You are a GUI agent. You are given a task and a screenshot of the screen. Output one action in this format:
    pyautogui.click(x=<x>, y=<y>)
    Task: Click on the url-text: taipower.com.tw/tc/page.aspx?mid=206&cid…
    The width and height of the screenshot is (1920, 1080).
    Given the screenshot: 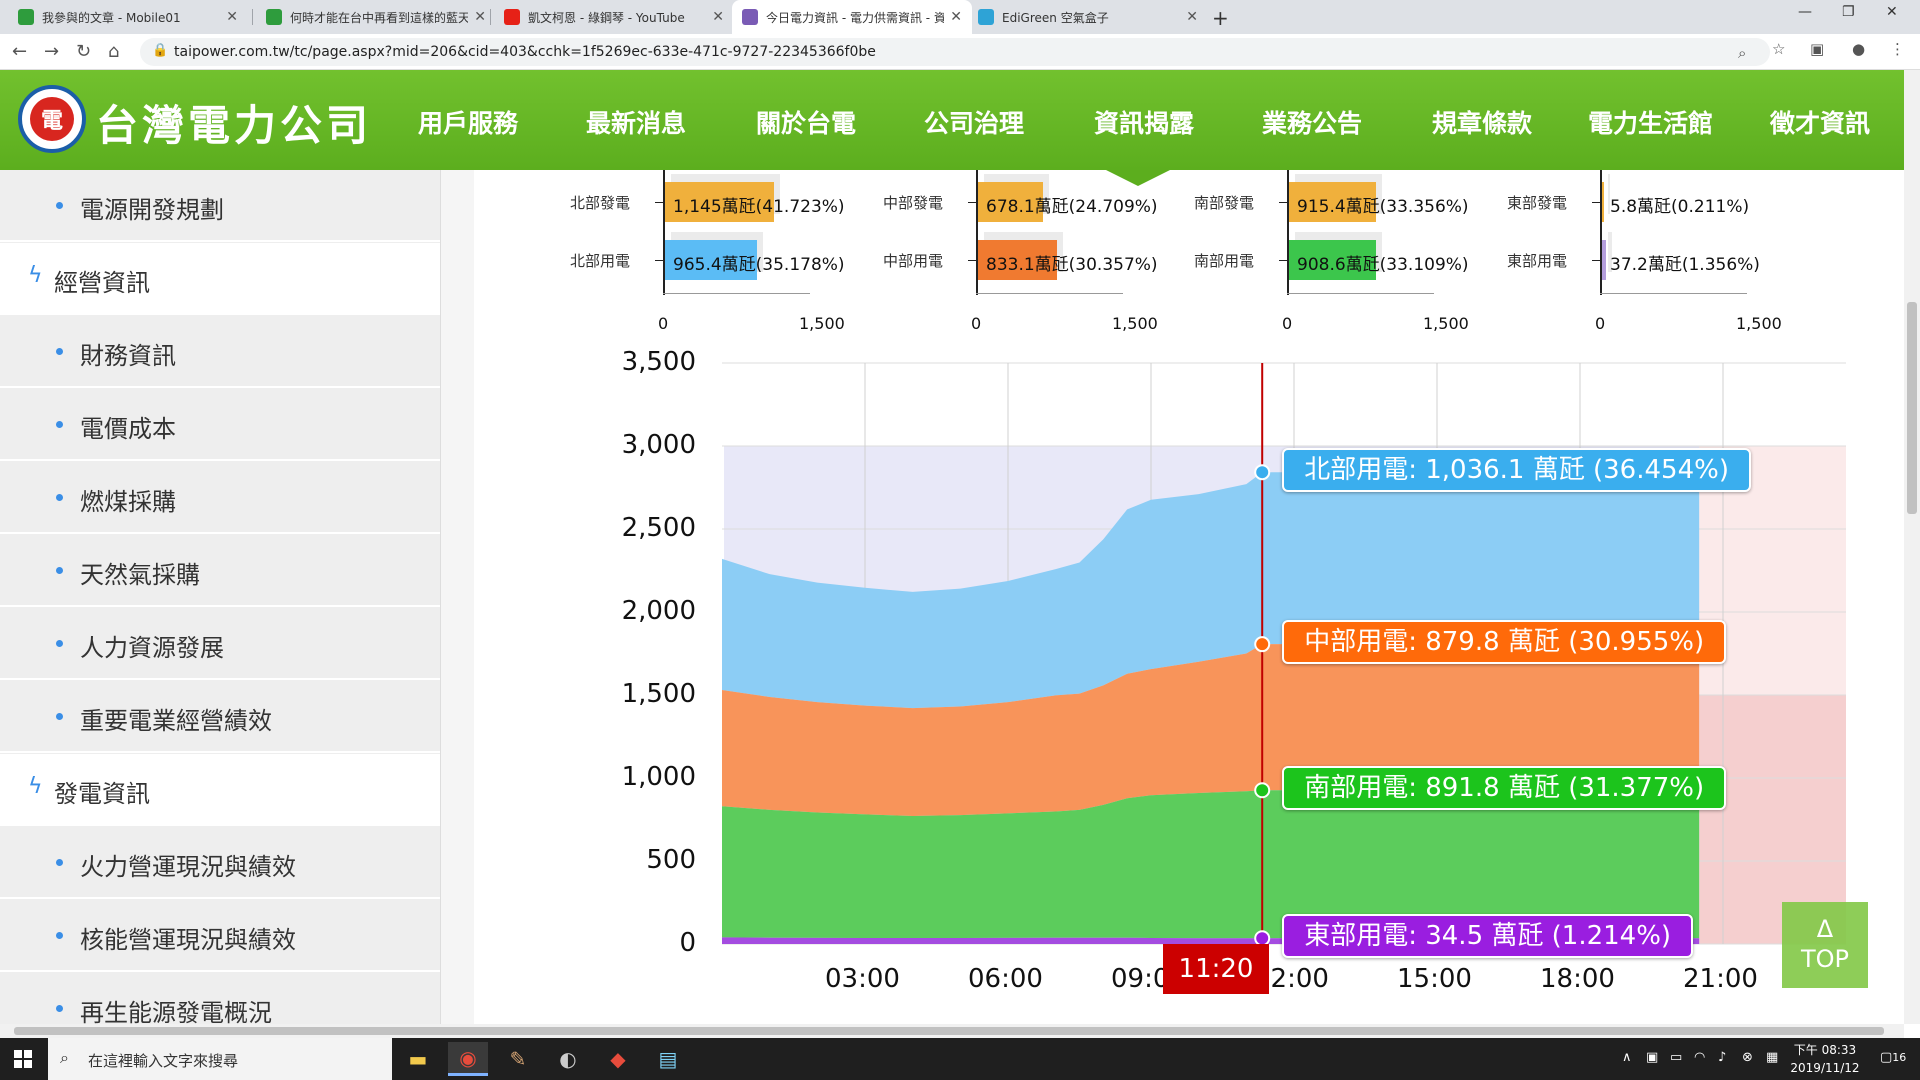 What is the action you would take?
    pyautogui.click(x=525, y=52)
    